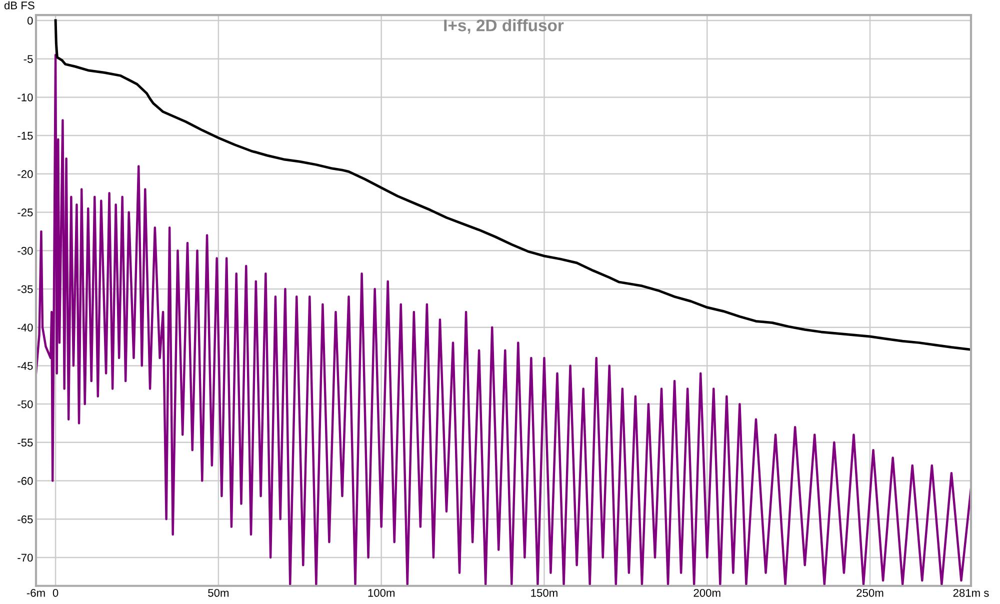 The width and height of the screenshot is (1000, 604). What do you see at coordinates (544, 592) in the screenshot?
I see `x-tick-label: 150m` at bounding box center [544, 592].